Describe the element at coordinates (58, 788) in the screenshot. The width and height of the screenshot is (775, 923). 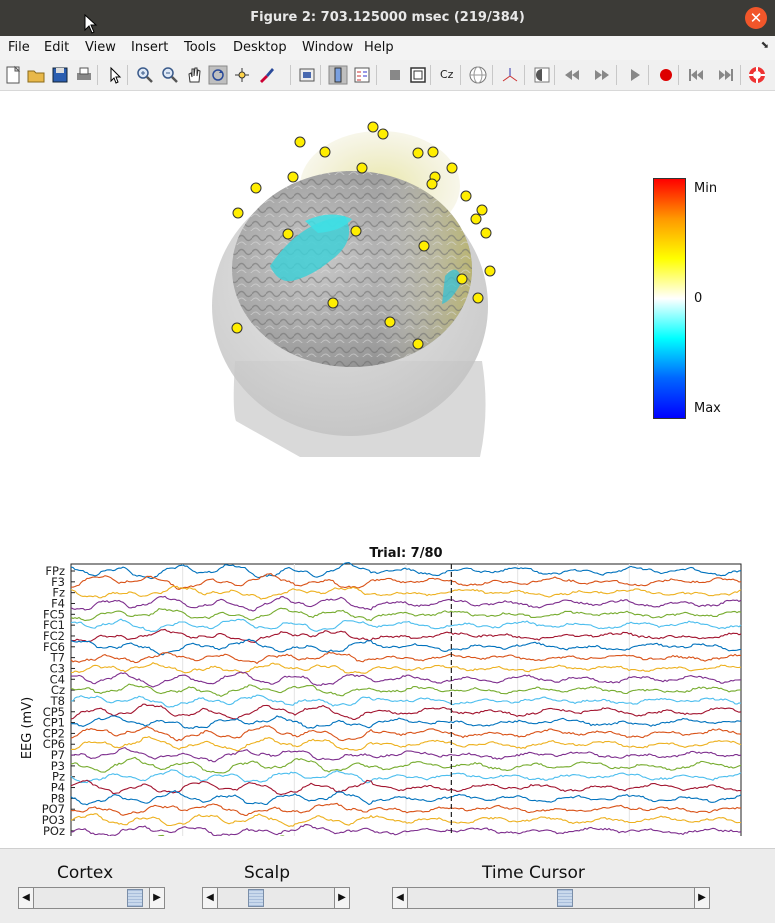
I see `channel-label: P4` at that location.